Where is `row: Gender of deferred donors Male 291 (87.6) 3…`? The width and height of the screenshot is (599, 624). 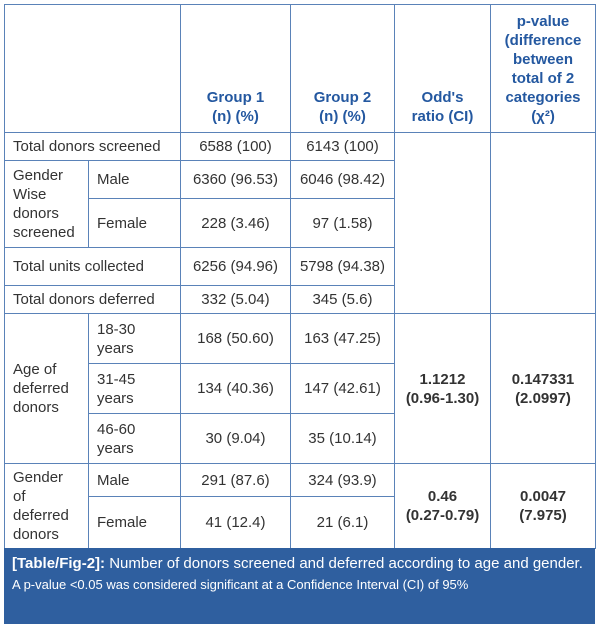
row: Gender of deferred donors Male 291 (87.6) 3… is located at coordinates (300, 506).